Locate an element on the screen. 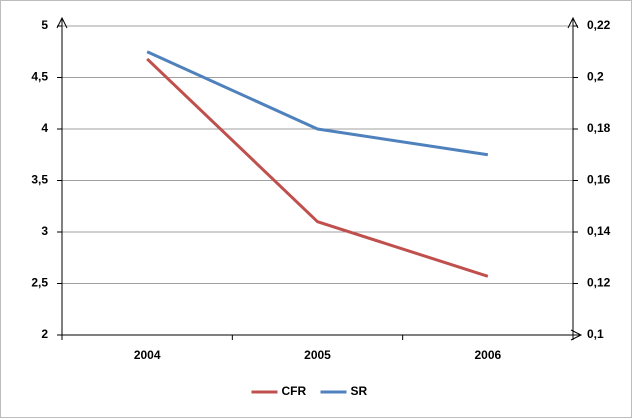 This screenshot has height=418, width=632. x-tick-label: 2005 is located at coordinates (317, 355).